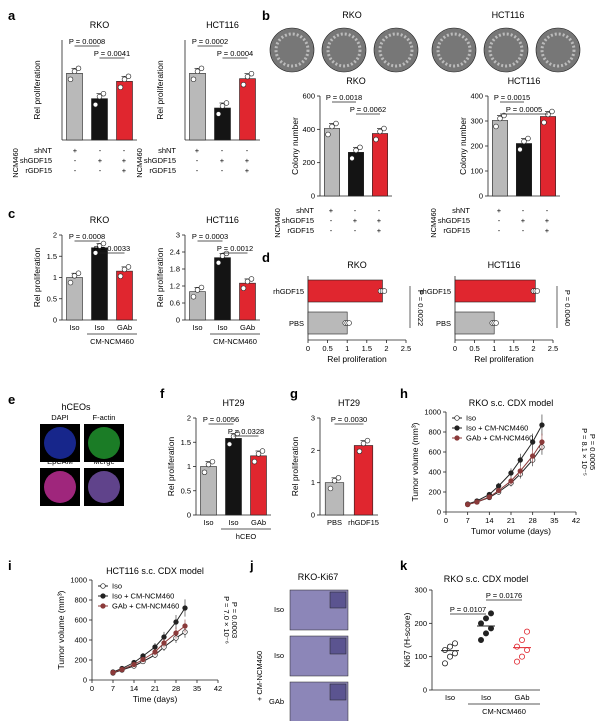  What do you see at coordinates (134, 688) in the screenshot?
I see `x-tick-label: 14` at bounding box center [134, 688].